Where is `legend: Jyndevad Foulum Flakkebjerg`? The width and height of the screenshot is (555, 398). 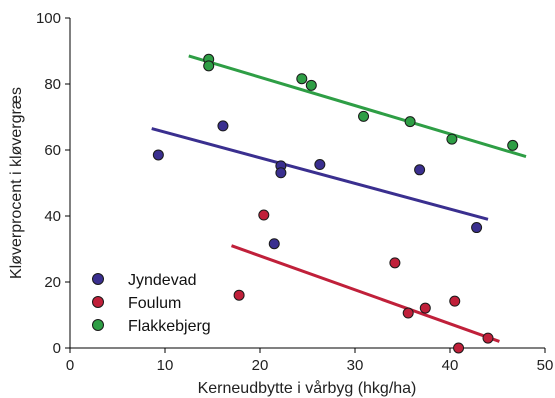 legend: Jyndevad Foulum Flakkebjerg is located at coordinates (151, 303).